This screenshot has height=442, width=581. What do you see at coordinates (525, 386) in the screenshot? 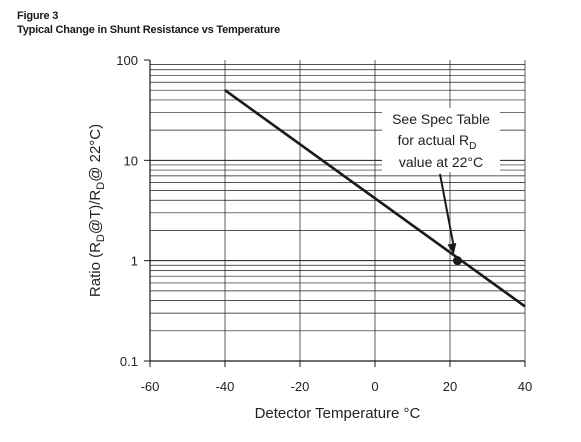
I see `x-tick-label: 40` at bounding box center [525, 386].